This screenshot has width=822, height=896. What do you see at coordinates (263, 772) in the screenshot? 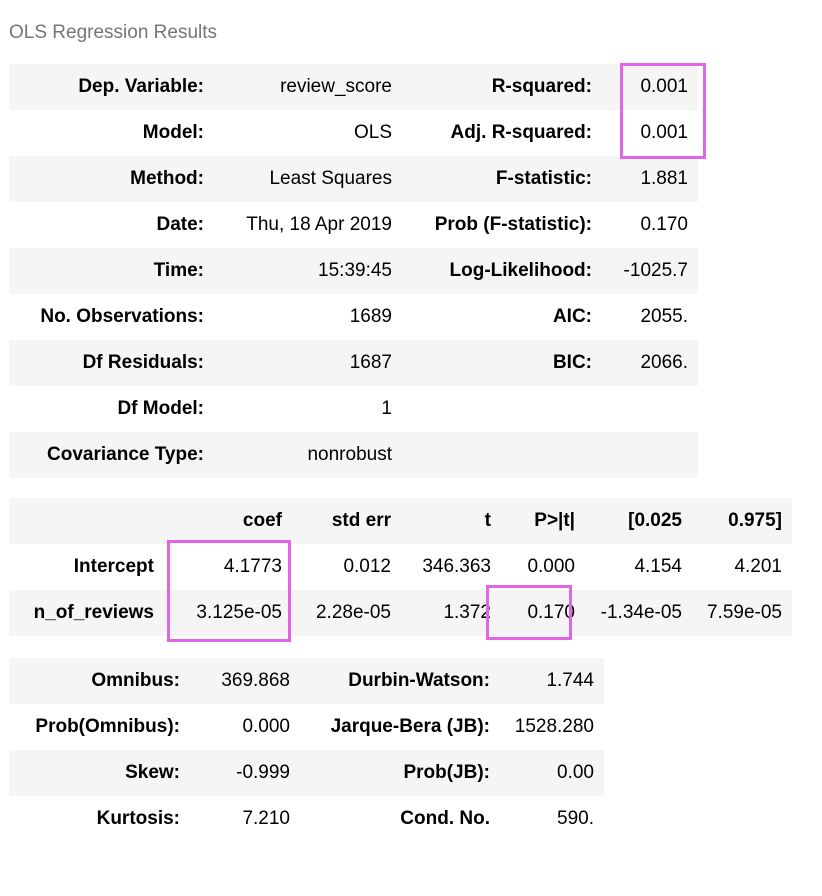
I see `diagnostics-value: -0.999` at bounding box center [263, 772].